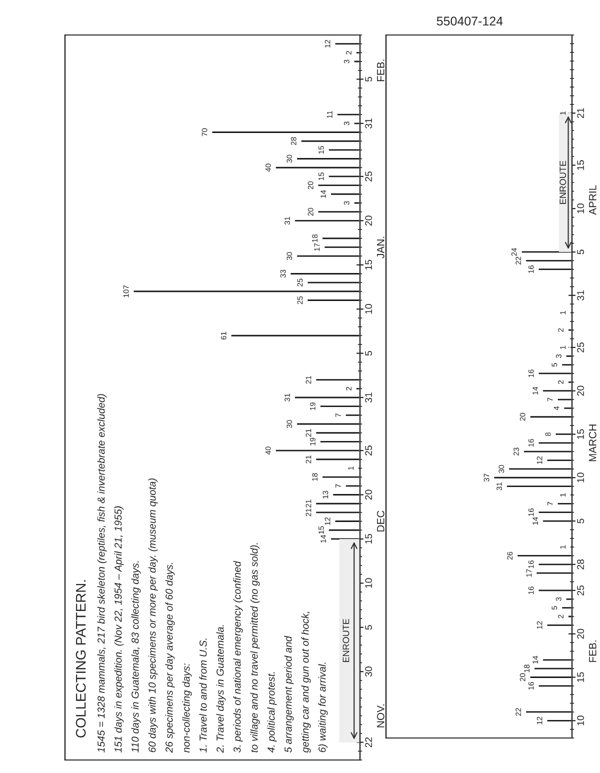 This screenshot has height=773, width=600. I want to click on y2-tick-label: MARCH, so click(592, 443).